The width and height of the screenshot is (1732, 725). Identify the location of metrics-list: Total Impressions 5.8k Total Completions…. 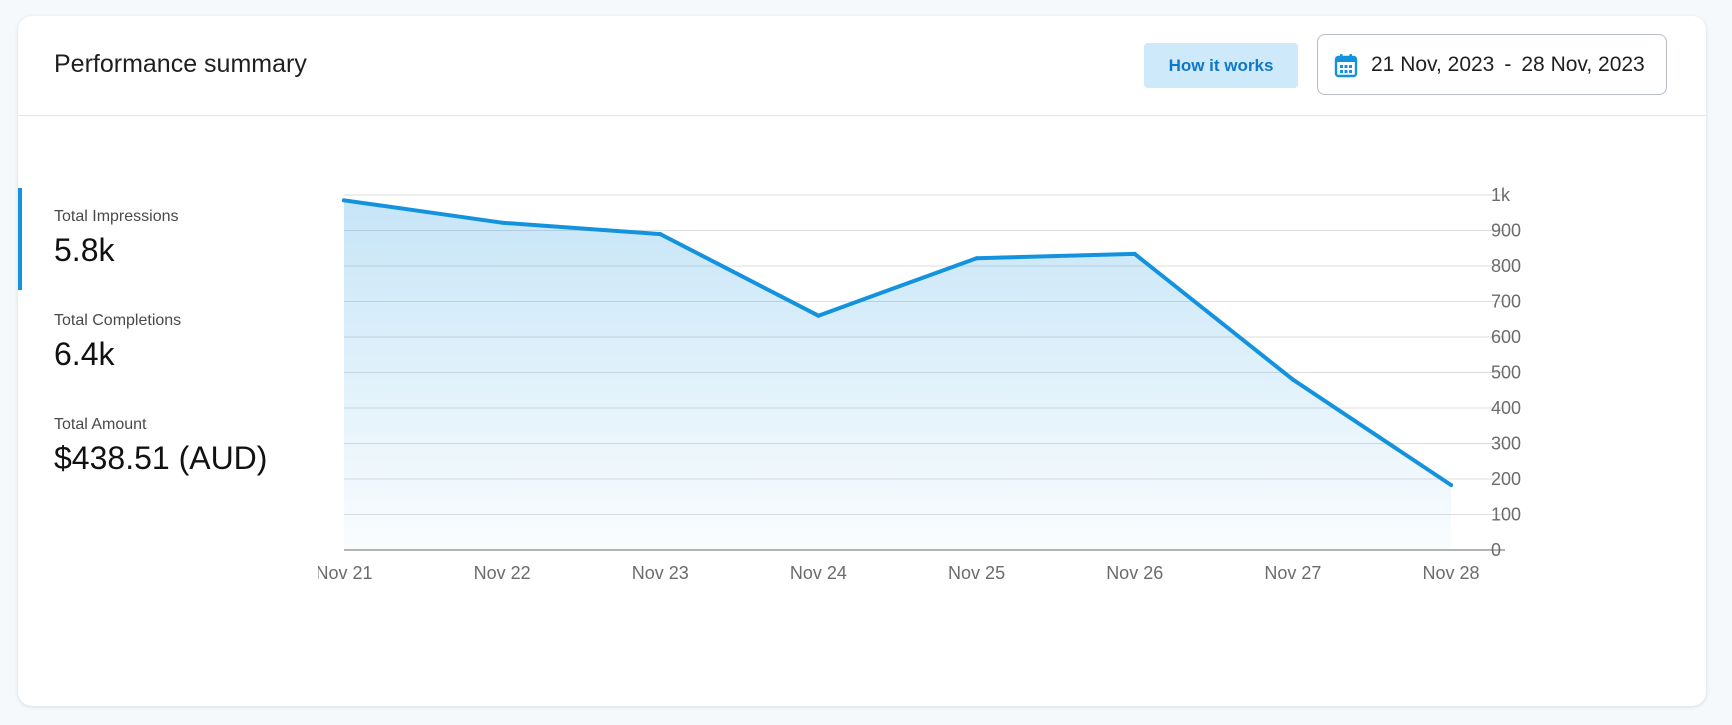
(168, 344).